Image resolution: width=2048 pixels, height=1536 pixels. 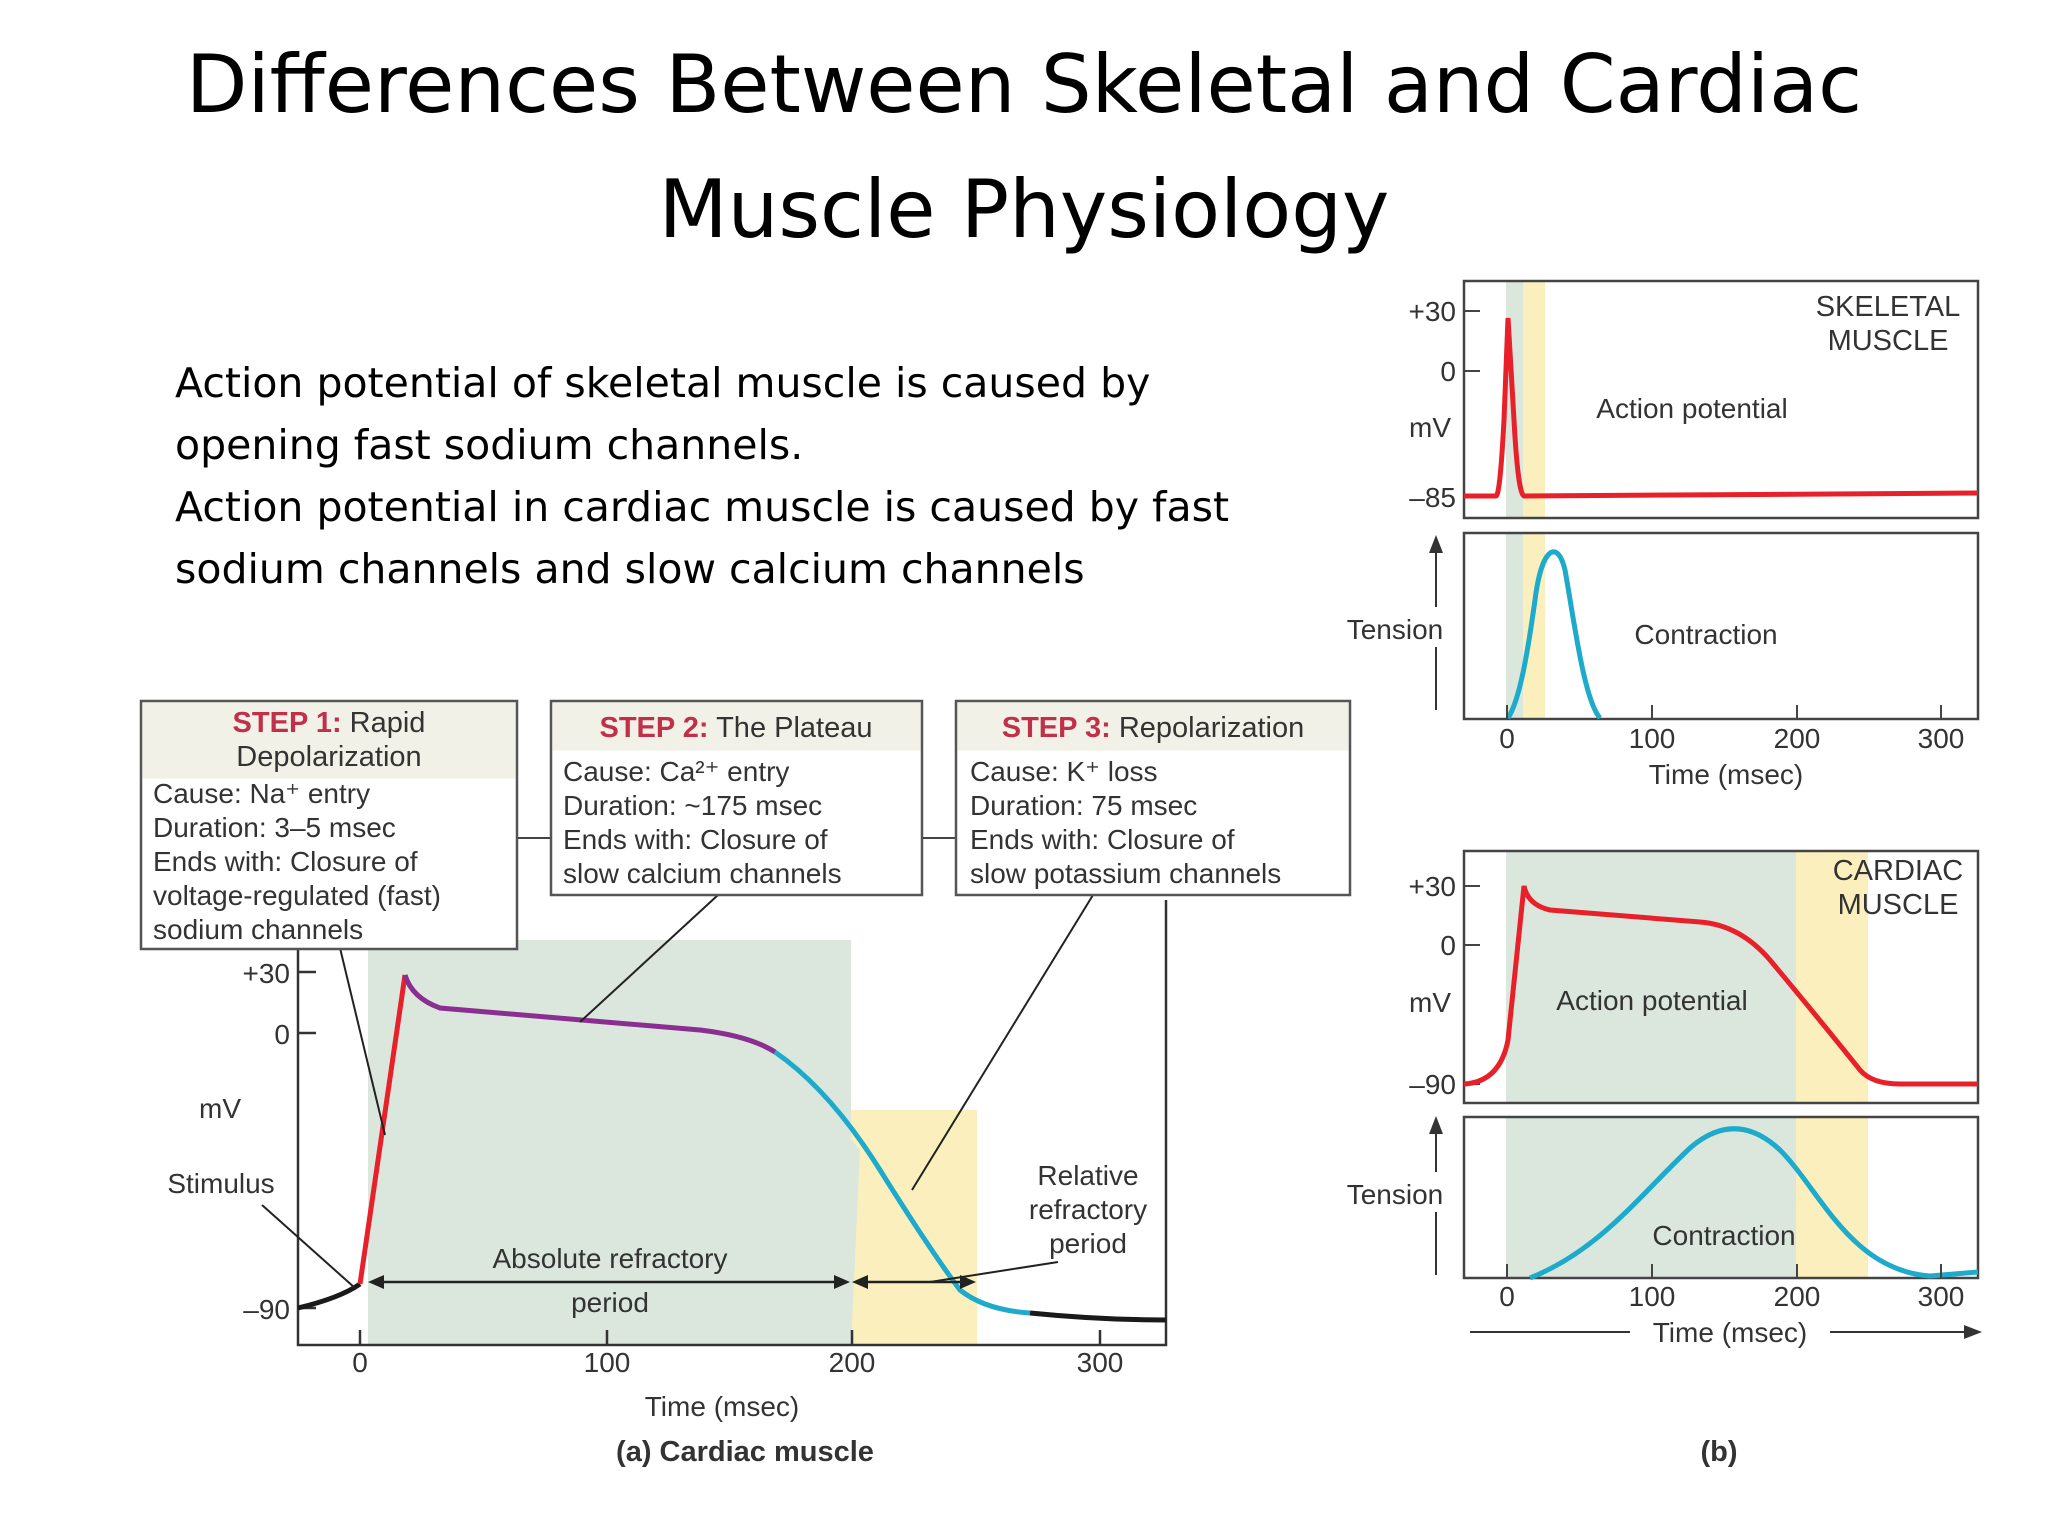 What do you see at coordinates (1832, 977) in the screenshot?
I see `cardiac-relative-refractory-band` at bounding box center [1832, 977].